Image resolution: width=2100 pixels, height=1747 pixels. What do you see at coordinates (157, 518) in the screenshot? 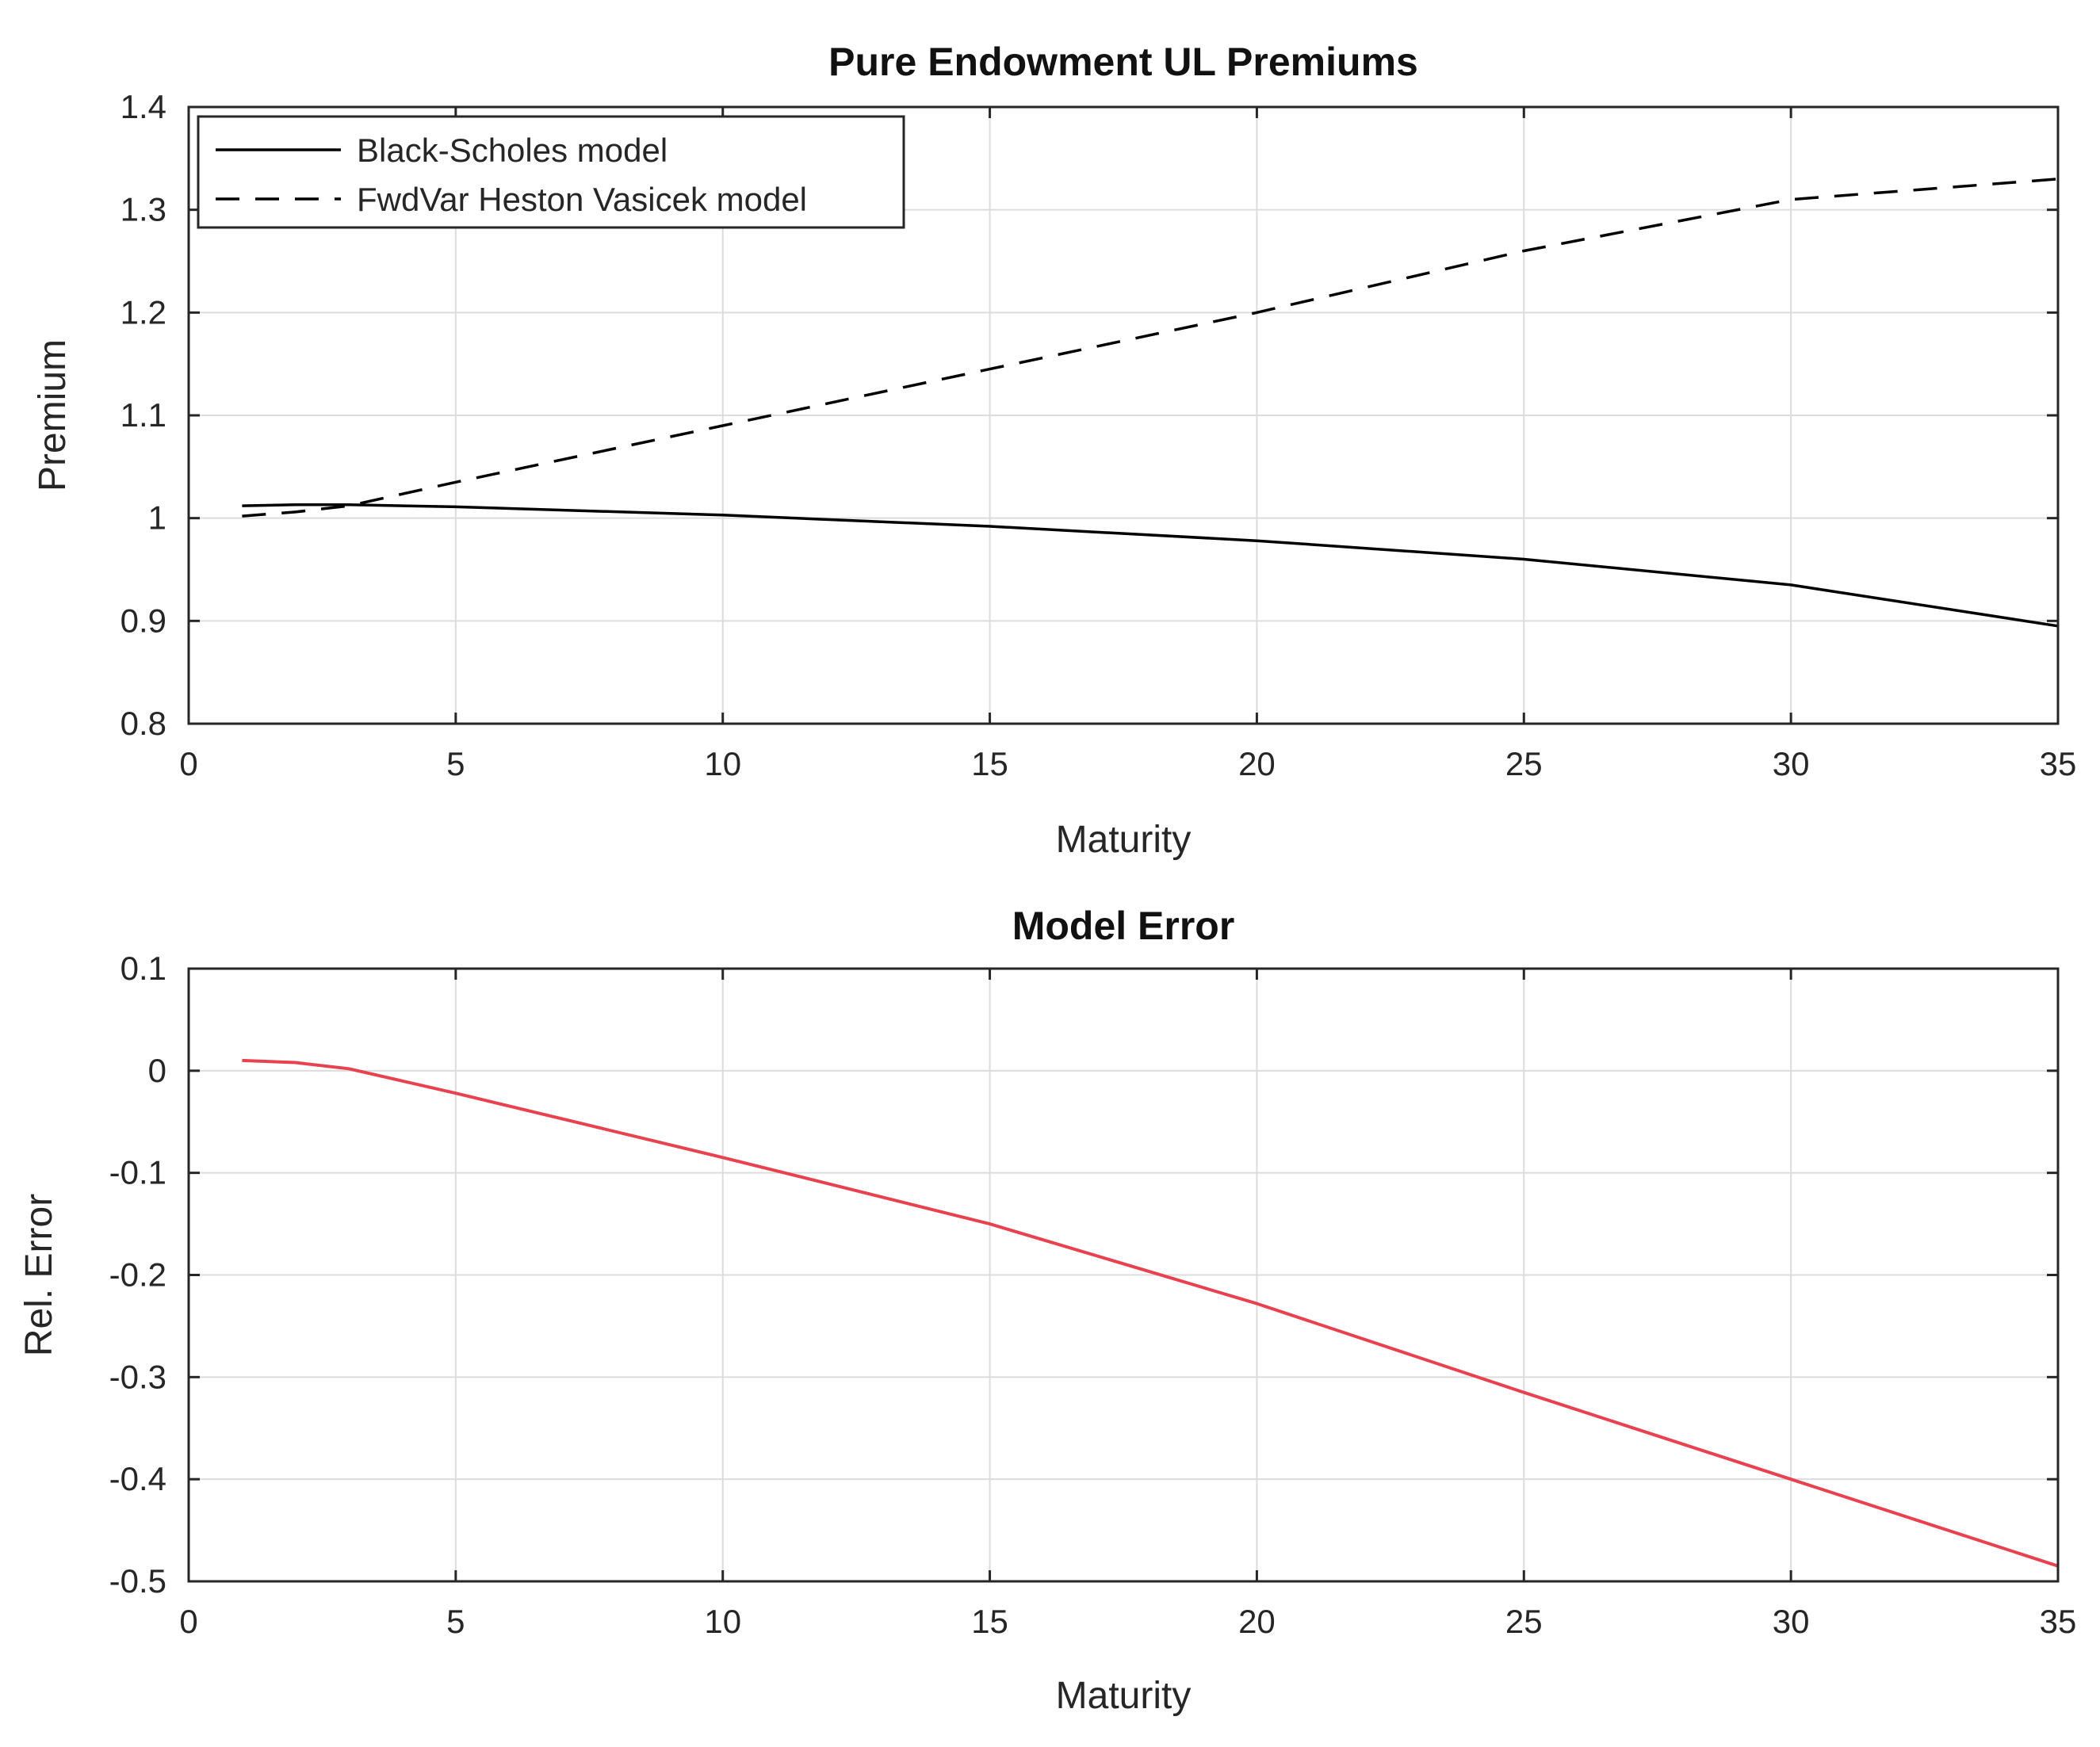
I see `y-tick-label: 1` at bounding box center [157, 518].